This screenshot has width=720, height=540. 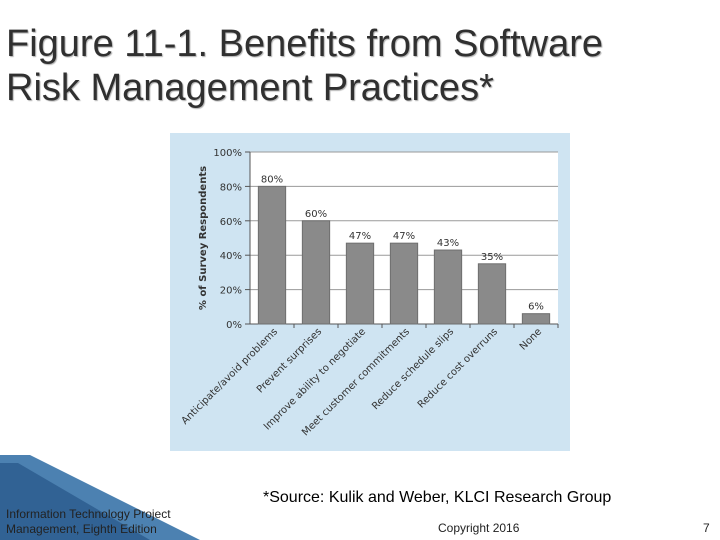 What do you see at coordinates (81, 529) in the screenshot?
I see `footer-line2: Management, Eighth Edition` at bounding box center [81, 529].